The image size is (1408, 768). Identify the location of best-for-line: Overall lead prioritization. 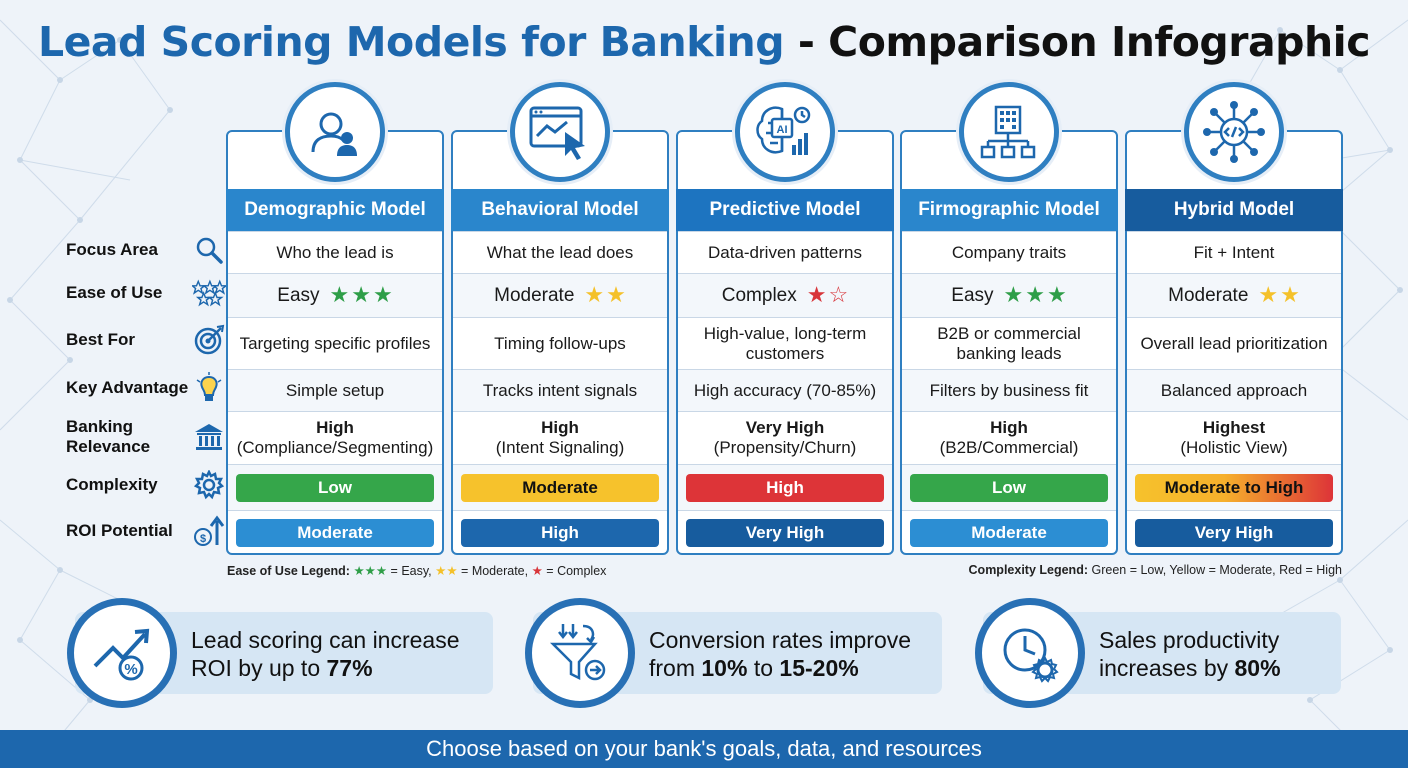
(1234, 343).